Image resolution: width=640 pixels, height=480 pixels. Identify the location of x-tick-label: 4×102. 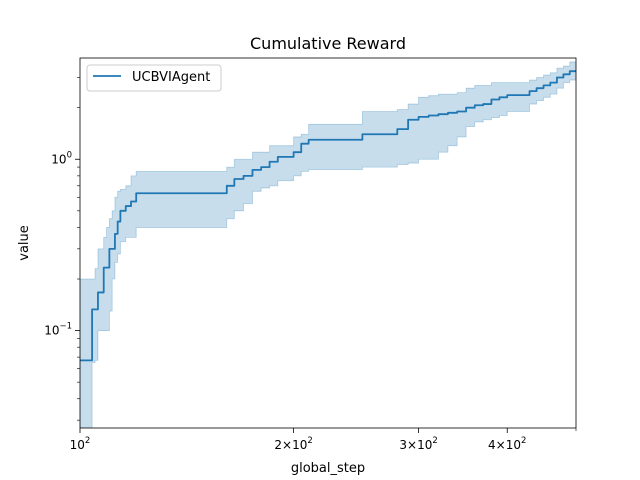
(507, 444).